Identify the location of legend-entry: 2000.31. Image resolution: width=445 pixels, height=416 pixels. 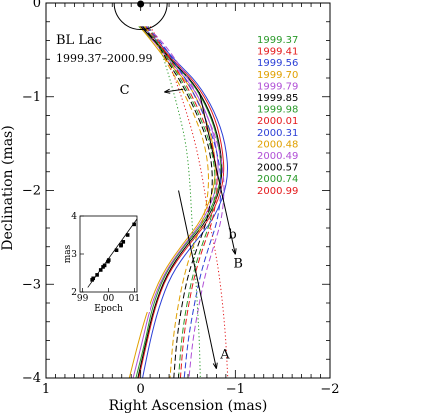
(277, 133).